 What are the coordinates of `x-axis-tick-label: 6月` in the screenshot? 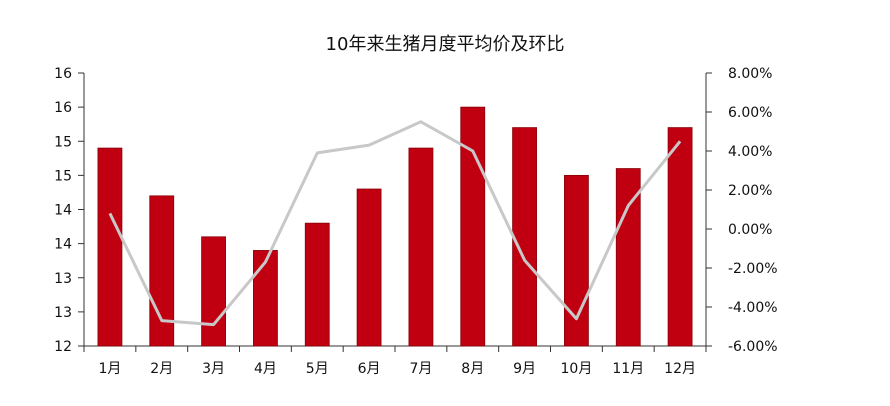 It's located at (369, 369).